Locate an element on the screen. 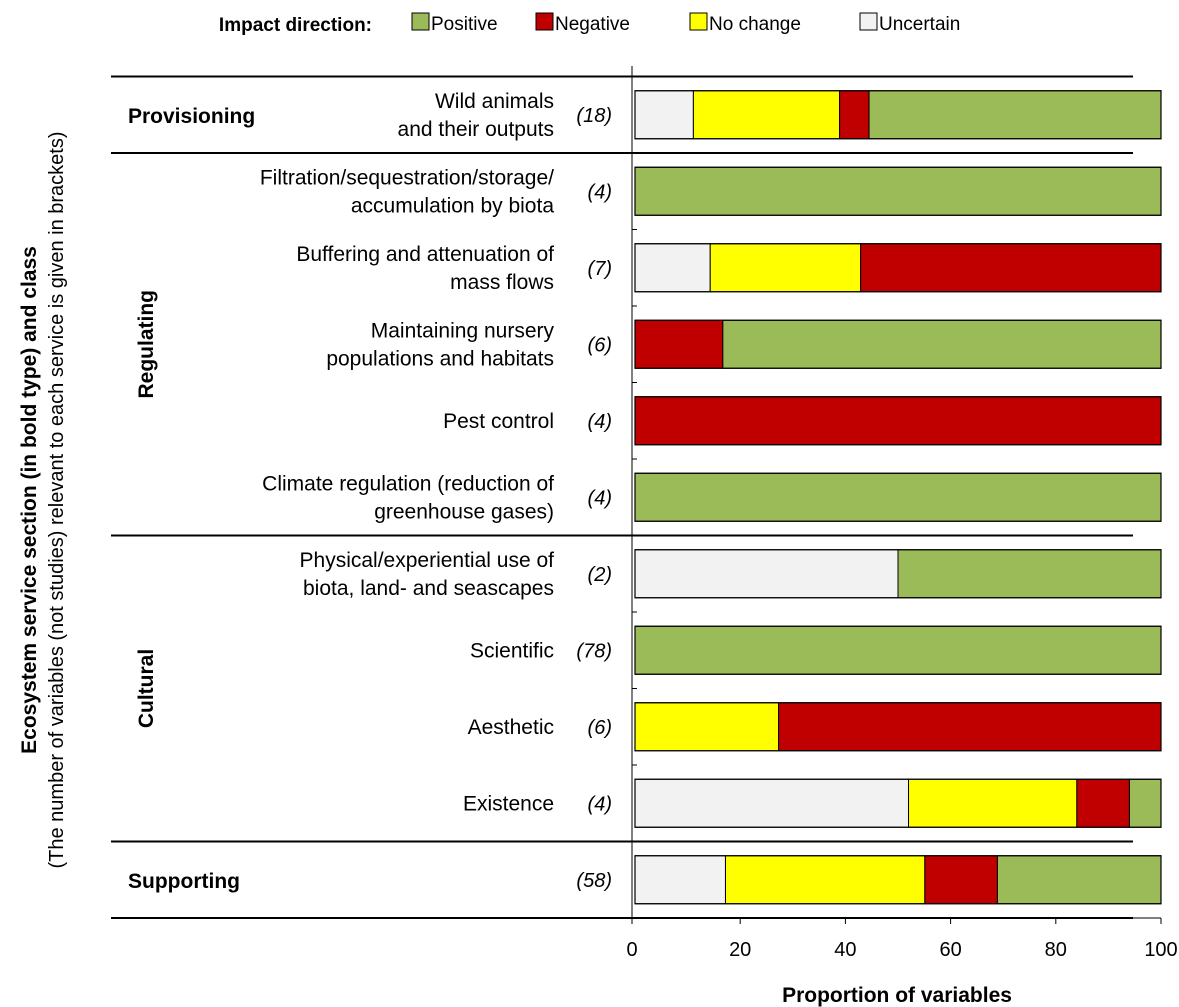 The height and width of the screenshot is (1007, 1179). row-count-9: (4) is located at coordinates (600, 804).